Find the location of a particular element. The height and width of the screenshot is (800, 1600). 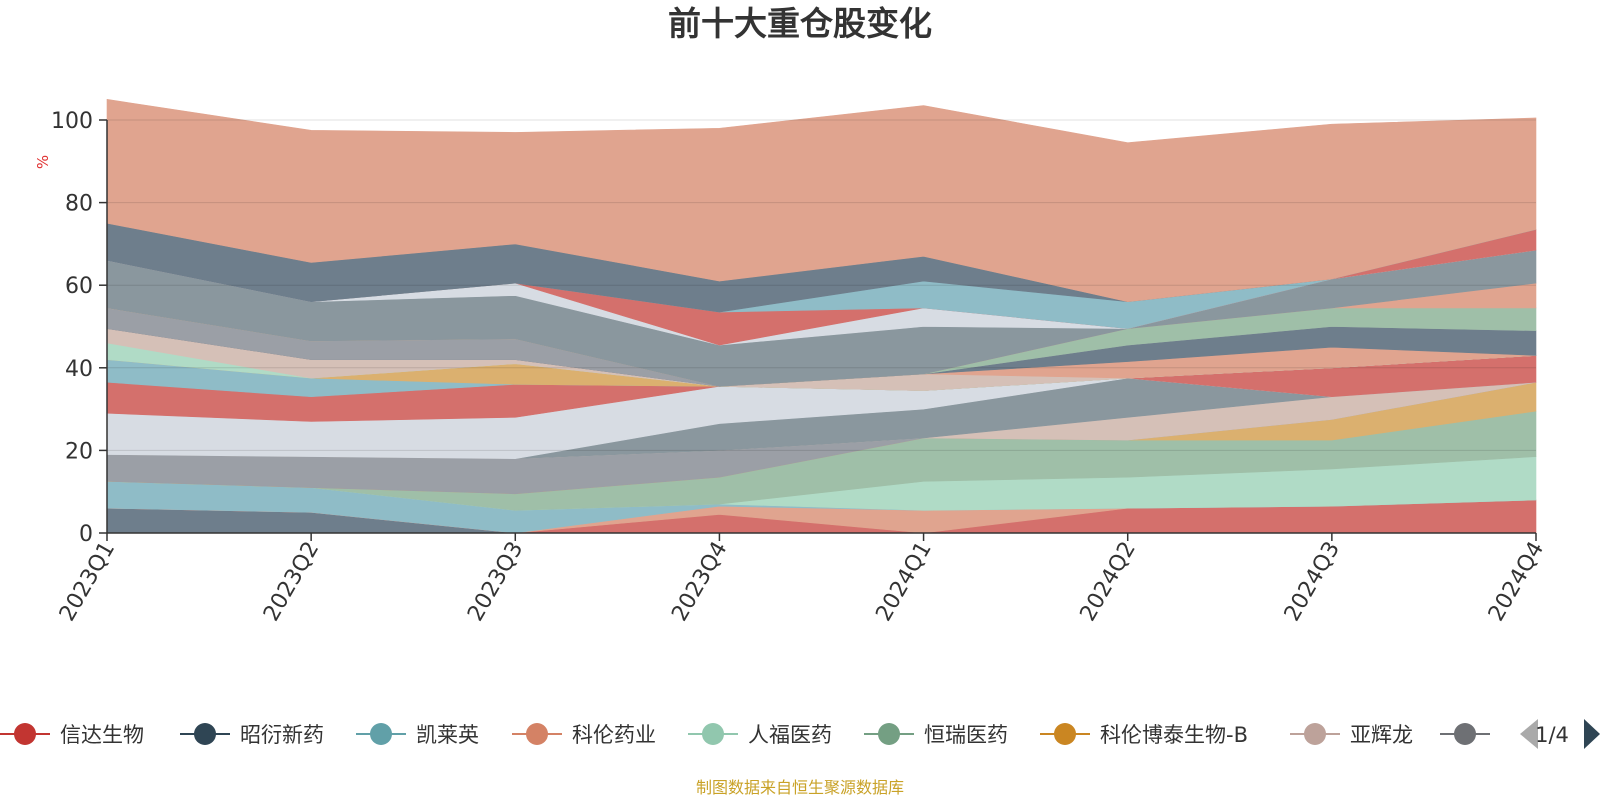

legend-item-8: 亚辉龙 is located at coordinates (1351, 735).